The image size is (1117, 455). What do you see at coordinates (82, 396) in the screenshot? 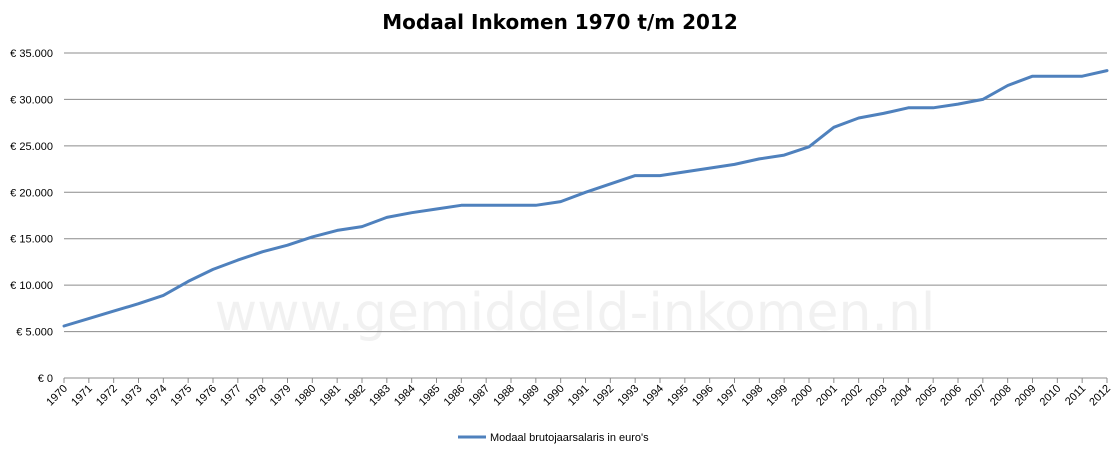
I see `x-tick-label: 1971` at bounding box center [82, 396].